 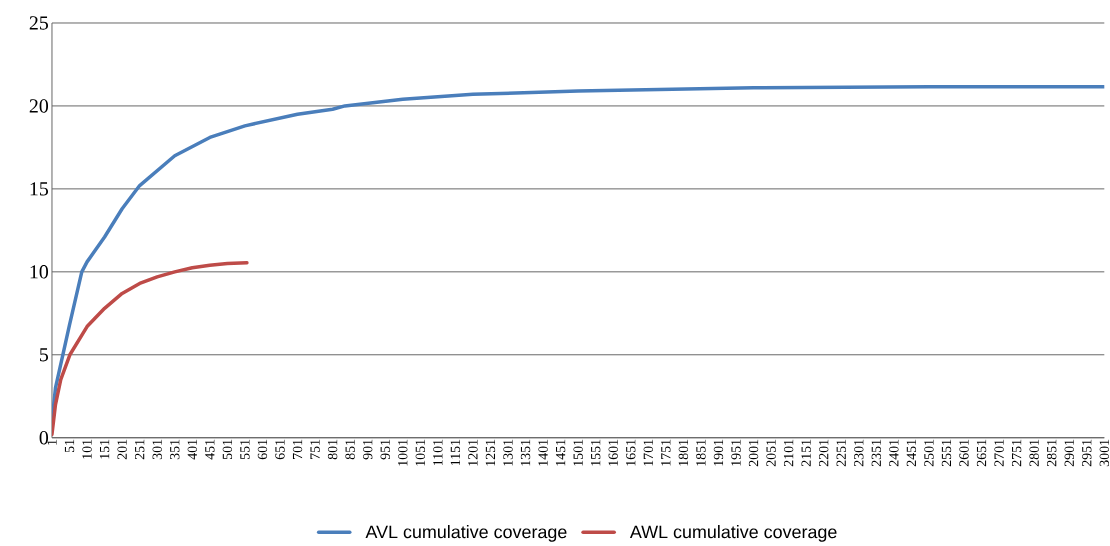 What do you see at coordinates (385, 449) in the screenshot?
I see `x-tick-label: 951` at bounding box center [385, 449].